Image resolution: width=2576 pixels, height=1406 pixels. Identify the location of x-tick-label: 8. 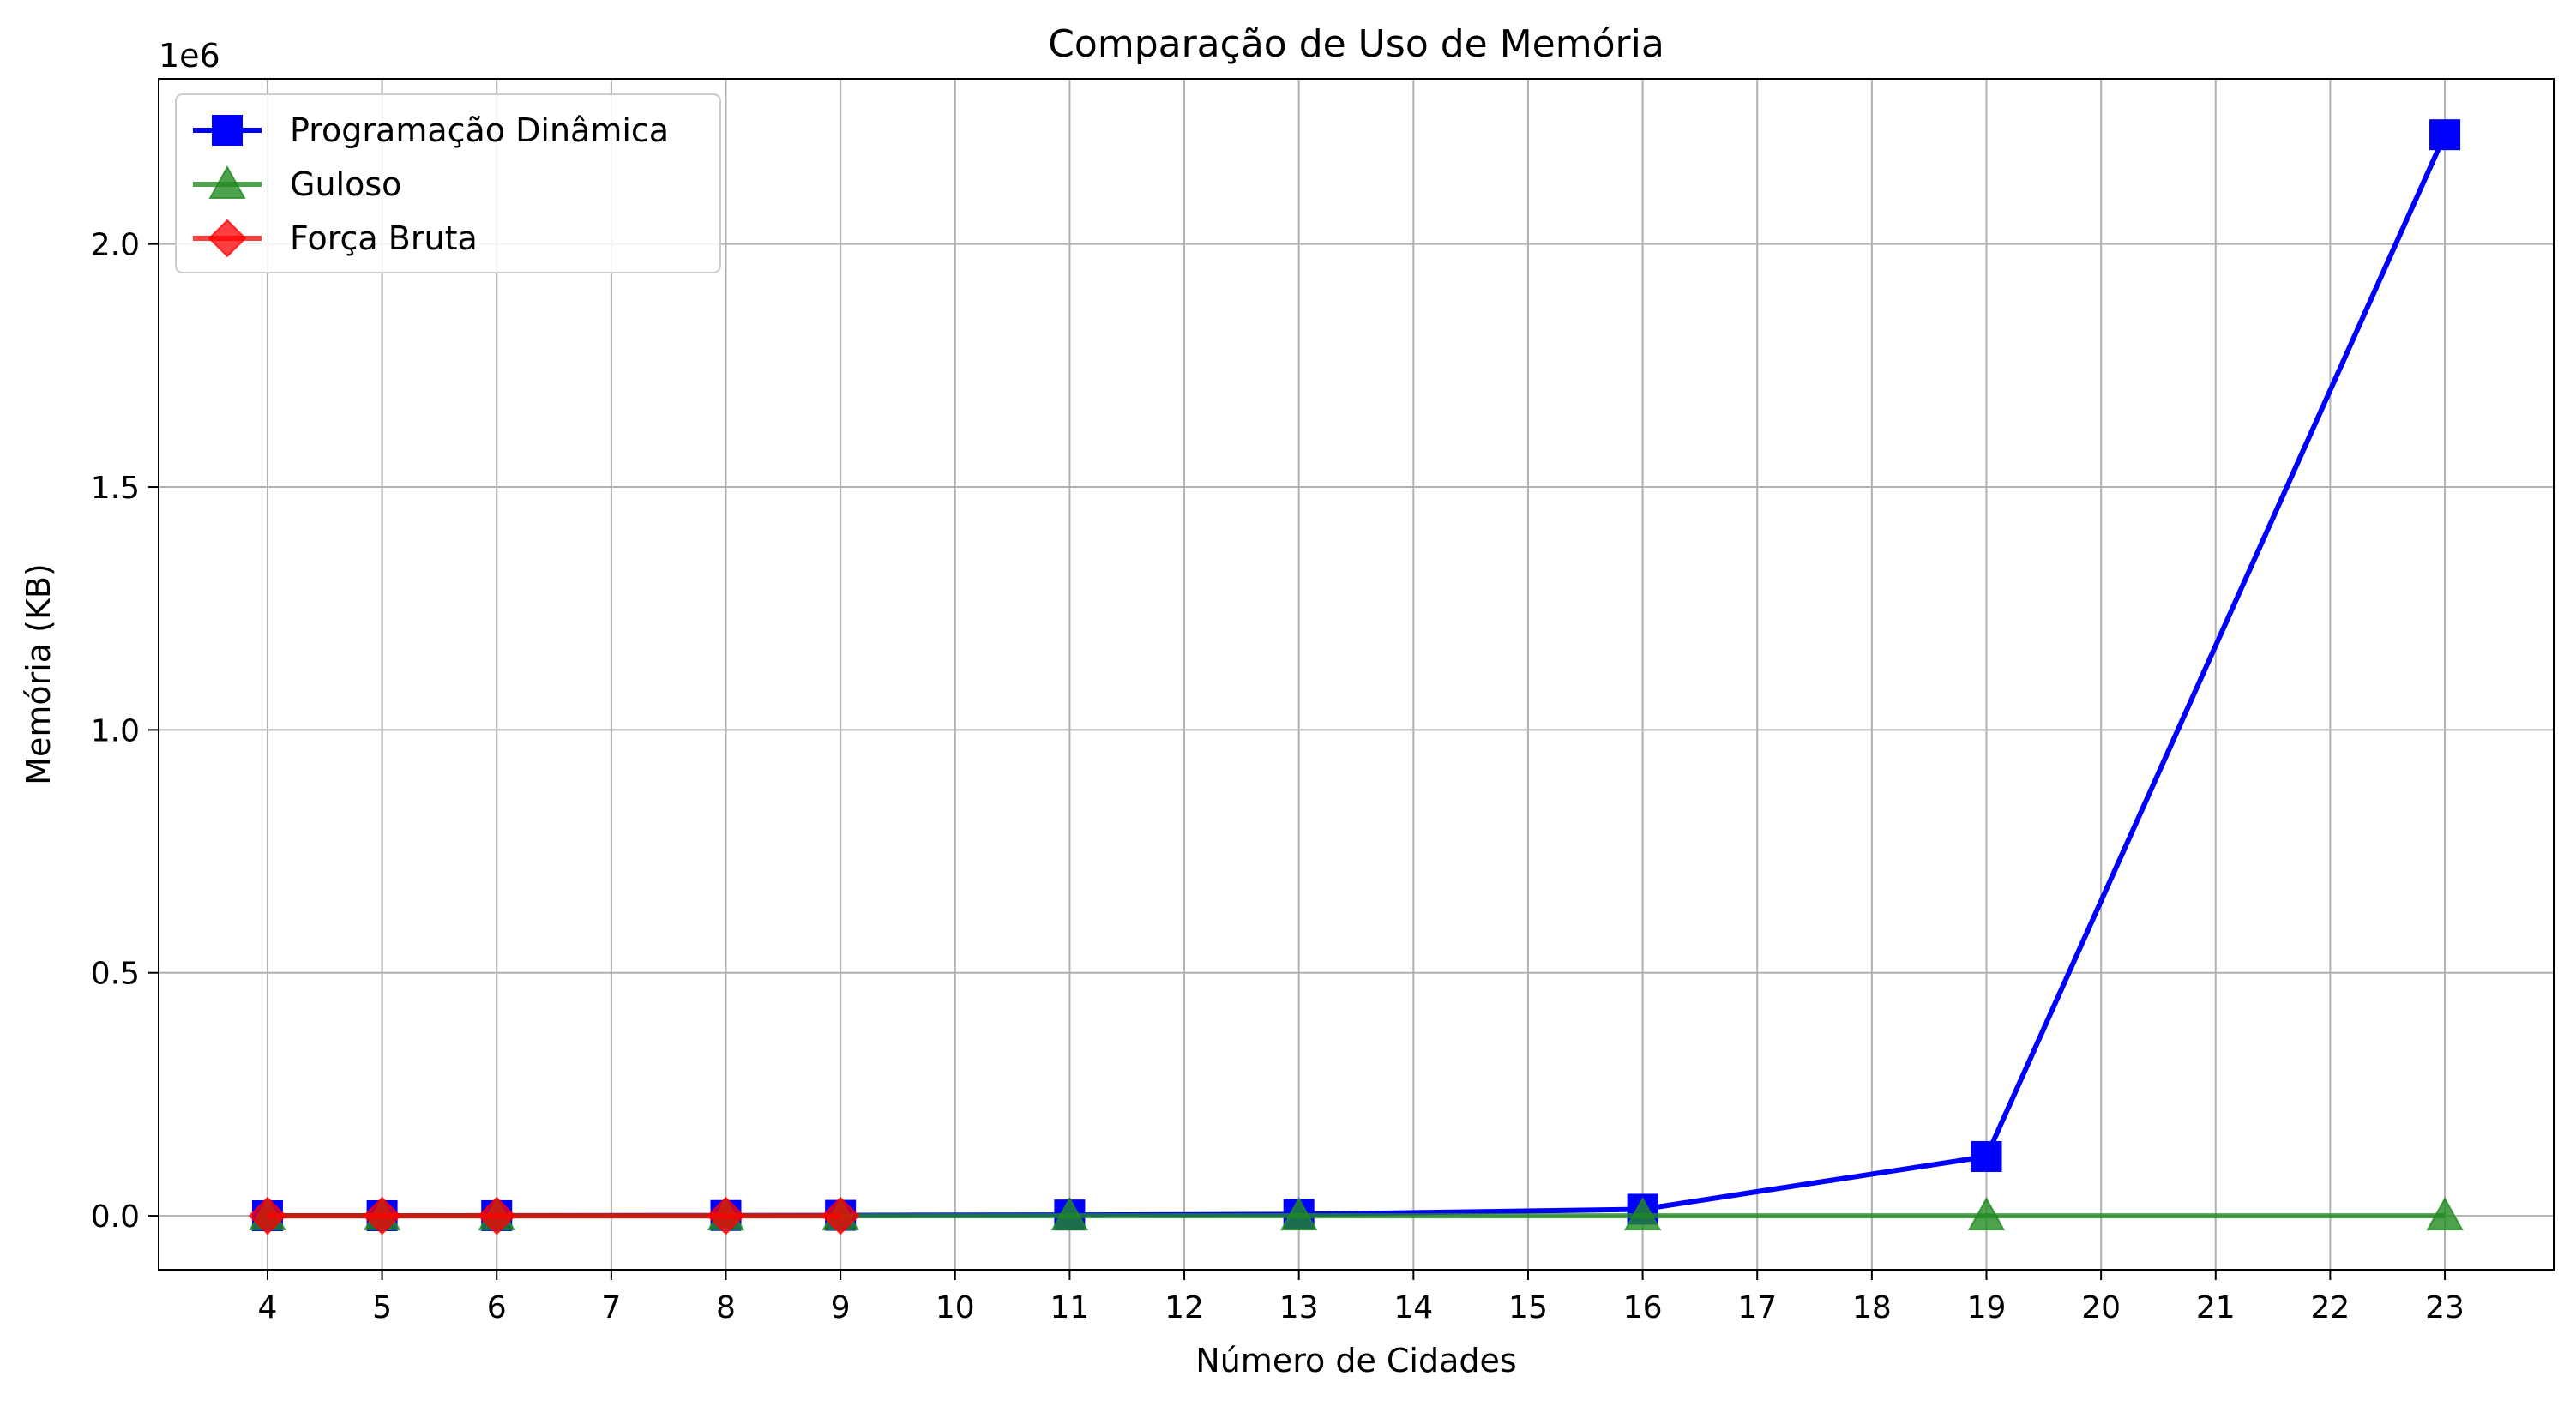
(726, 1307).